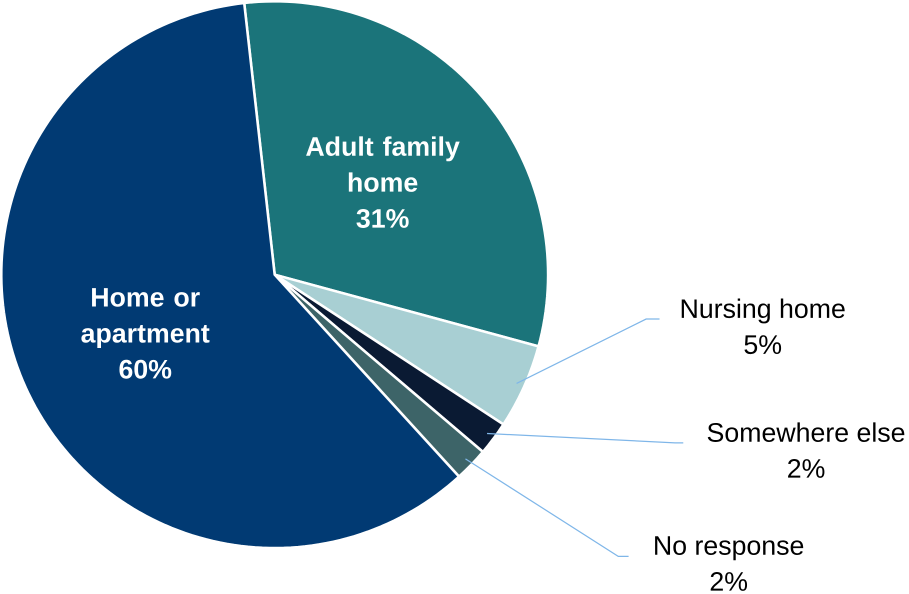  What do you see at coordinates (145, 318) in the screenshot?
I see `slice-label: Home or apartment` at bounding box center [145, 318].